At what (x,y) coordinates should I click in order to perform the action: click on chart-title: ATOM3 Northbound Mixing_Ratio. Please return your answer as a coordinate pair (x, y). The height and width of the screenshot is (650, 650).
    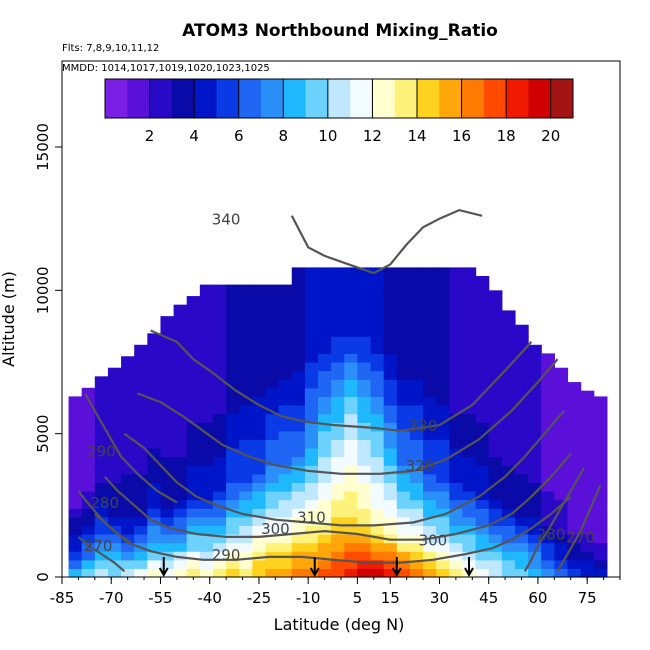
    Looking at the image, I should click on (340, 31).